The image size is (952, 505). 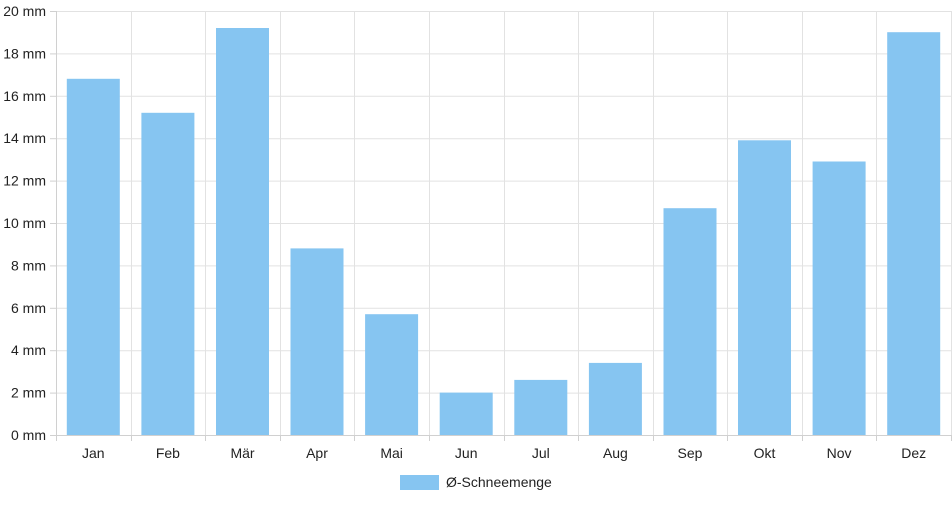 What do you see at coordinates (28, 265) in the screenshot?
I see `y-tick-label: 8 mm` at bounding box center [28, 265].